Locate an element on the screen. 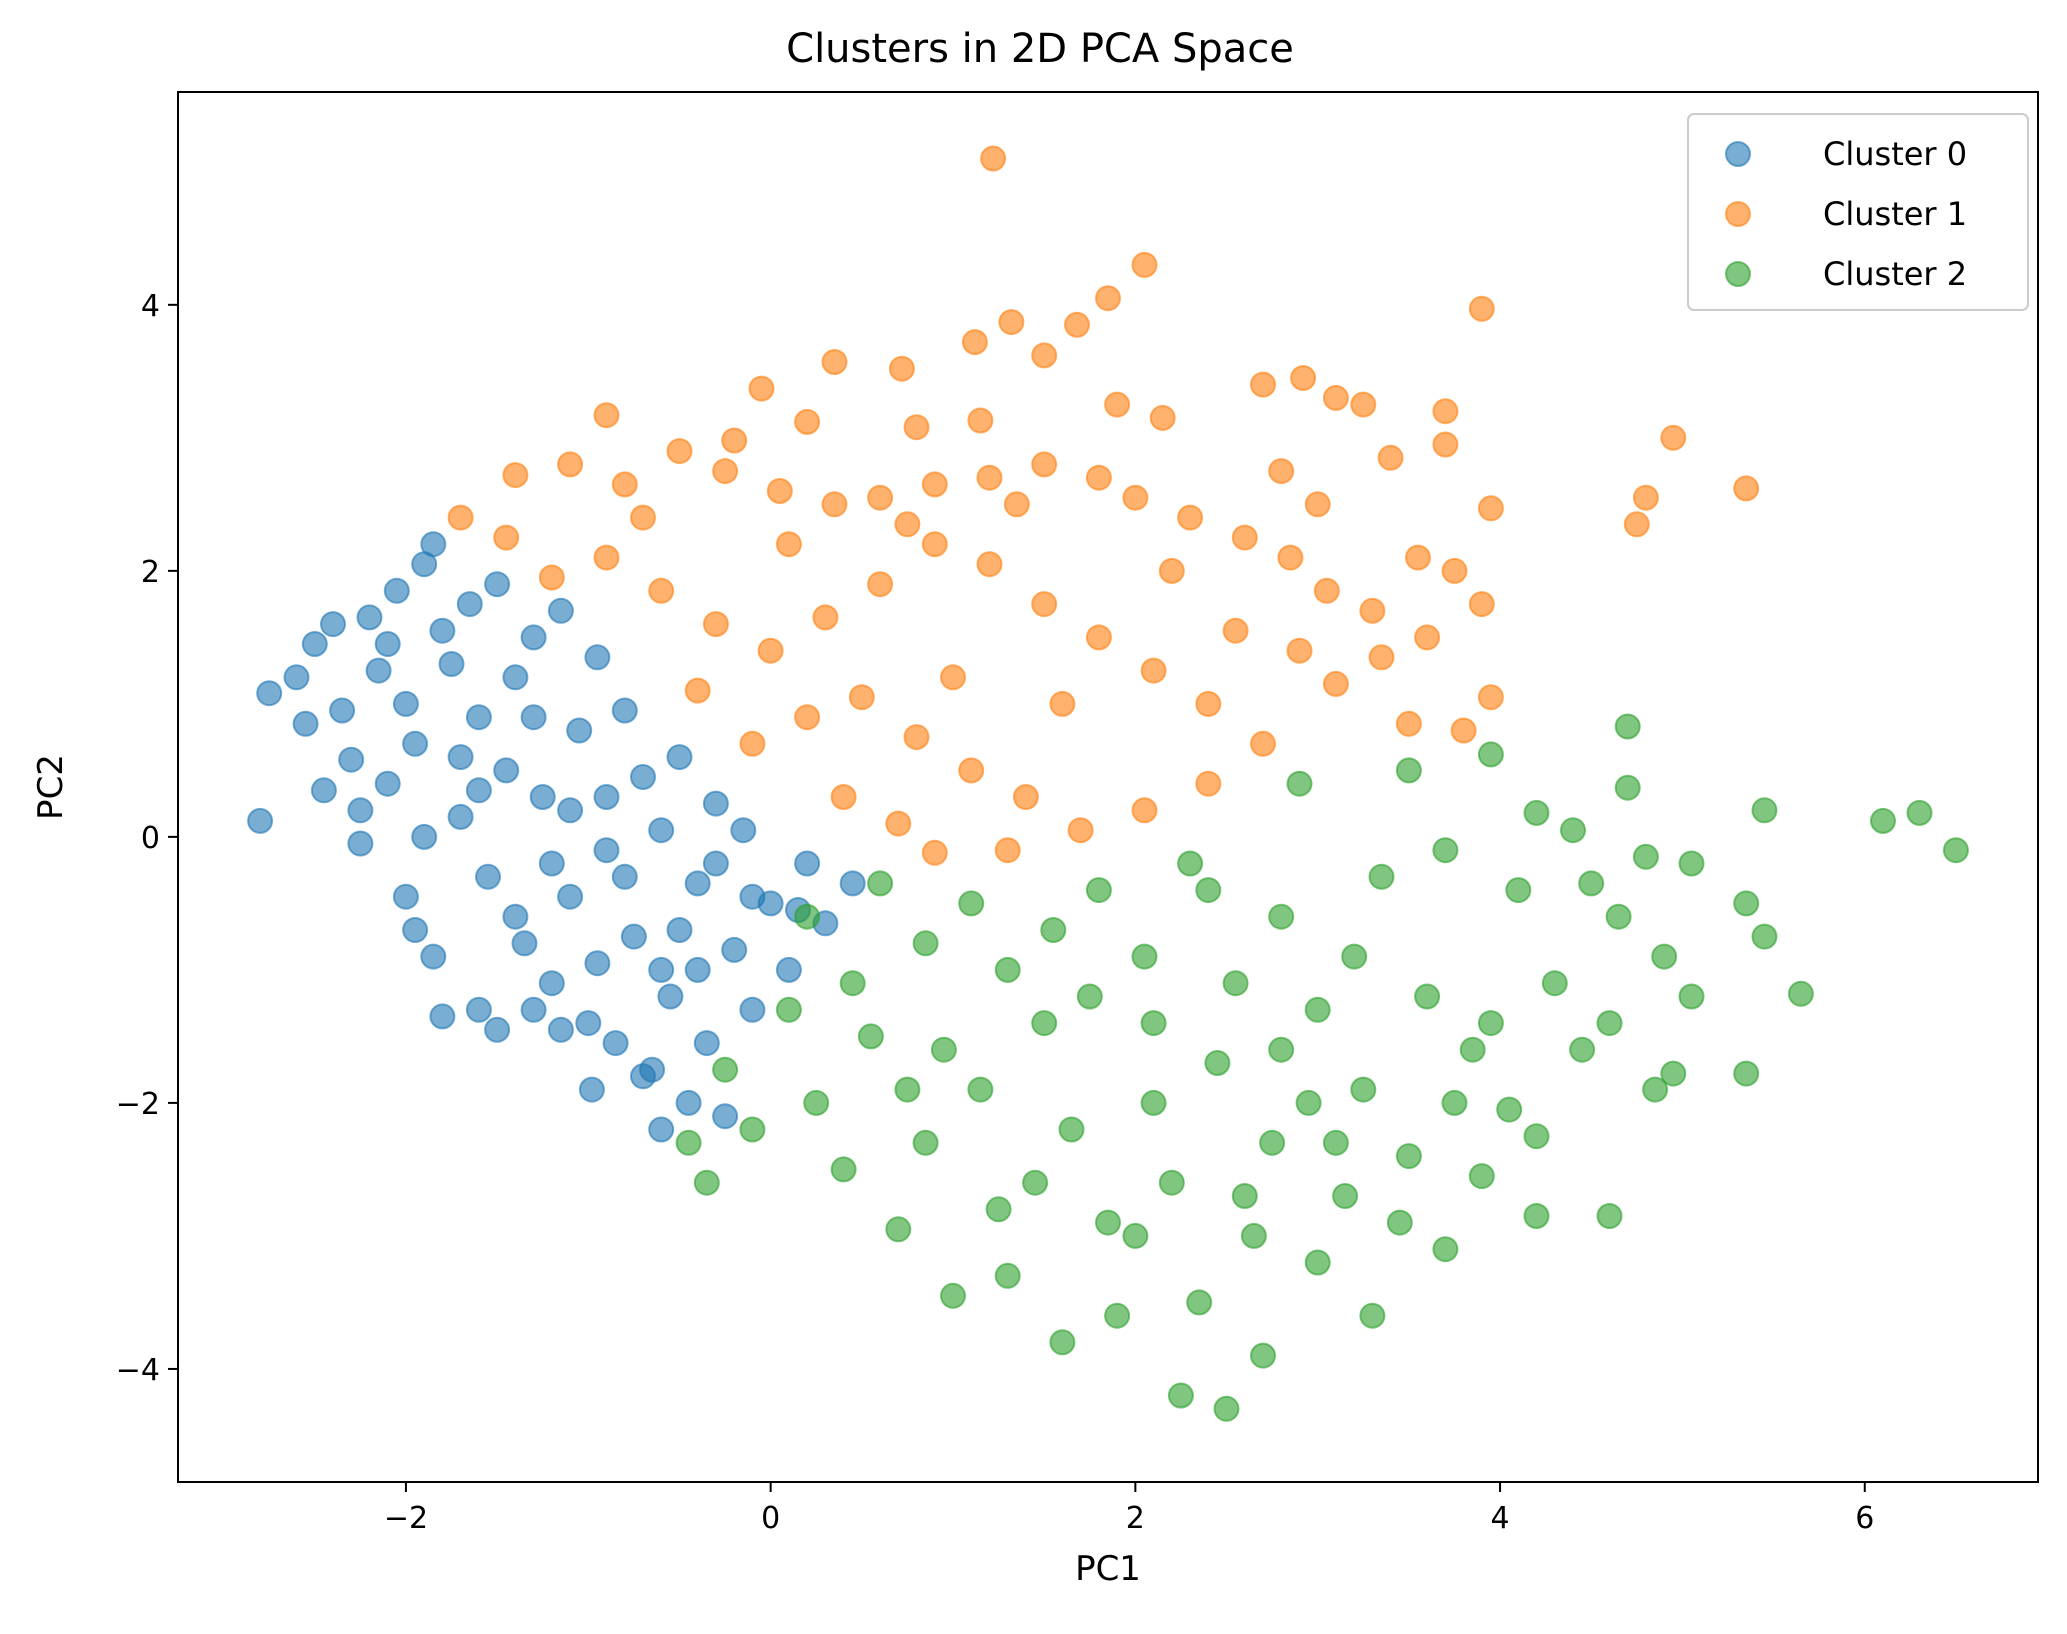 The image size is (2067, 1634). y-axis-ticks: −4 −2 0 2 4 is located at coordinates (147, 838).